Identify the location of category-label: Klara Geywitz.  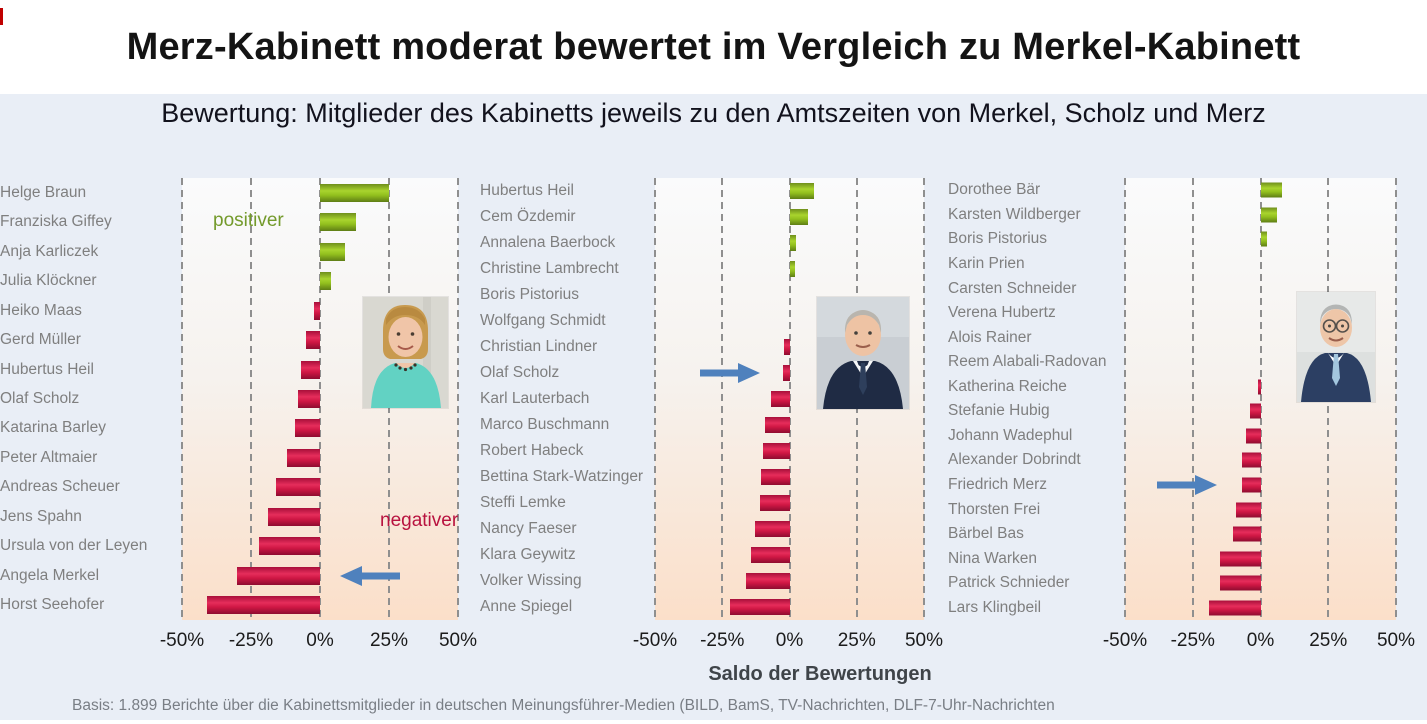
(528, 554).